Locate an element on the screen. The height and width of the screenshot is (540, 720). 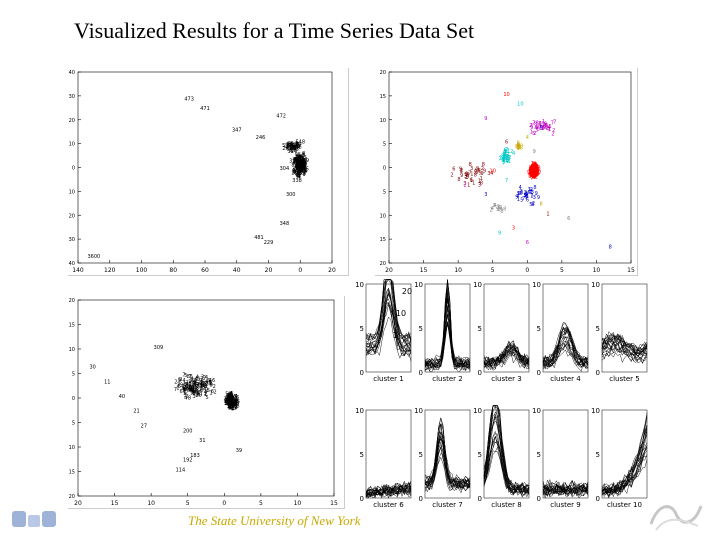
cluster-y-tick-label: 0 is located at coordinates (421, 499).